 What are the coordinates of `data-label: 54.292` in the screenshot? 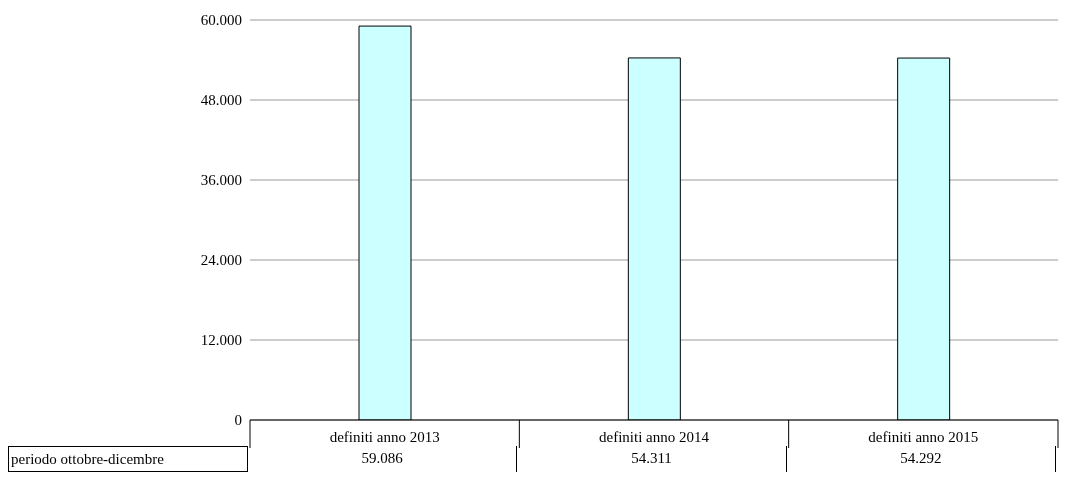 It's located at (921, 459).